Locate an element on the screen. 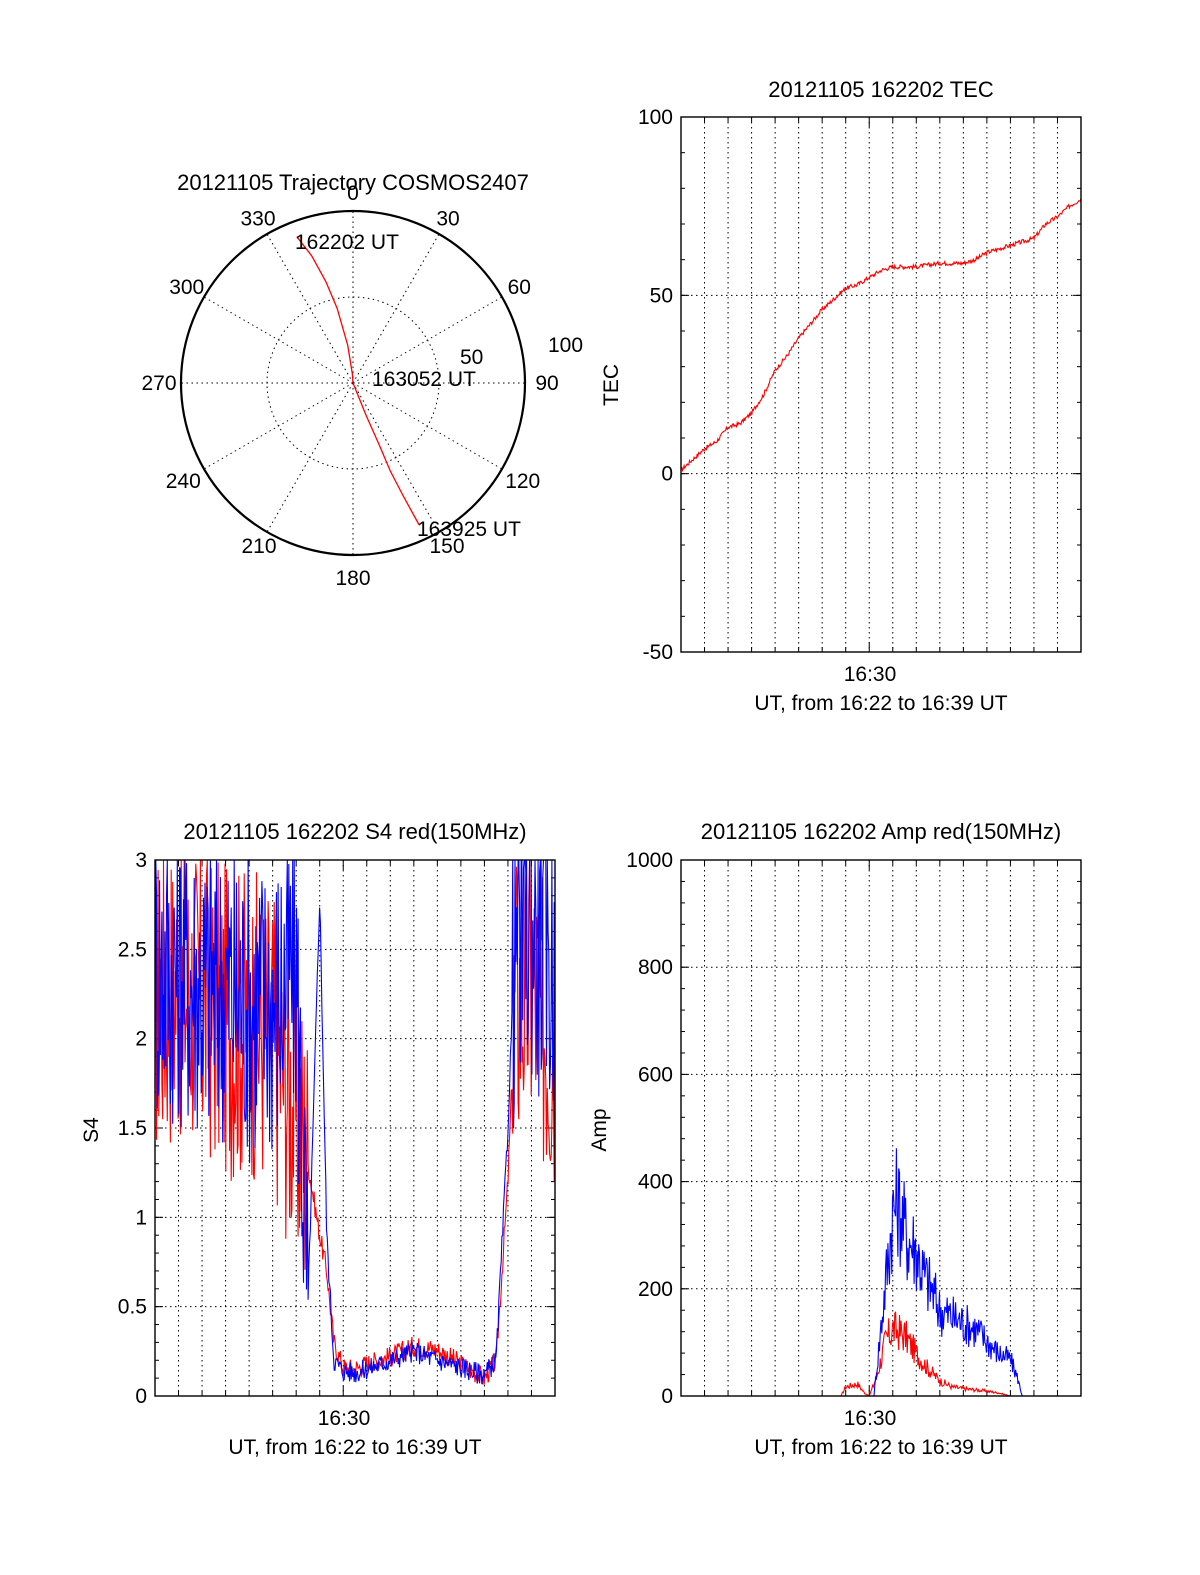  polar-azimuth-labels: 0 30 60 90 120 150 180 210 240 270 300 330 is located at coordinates (349, 386).